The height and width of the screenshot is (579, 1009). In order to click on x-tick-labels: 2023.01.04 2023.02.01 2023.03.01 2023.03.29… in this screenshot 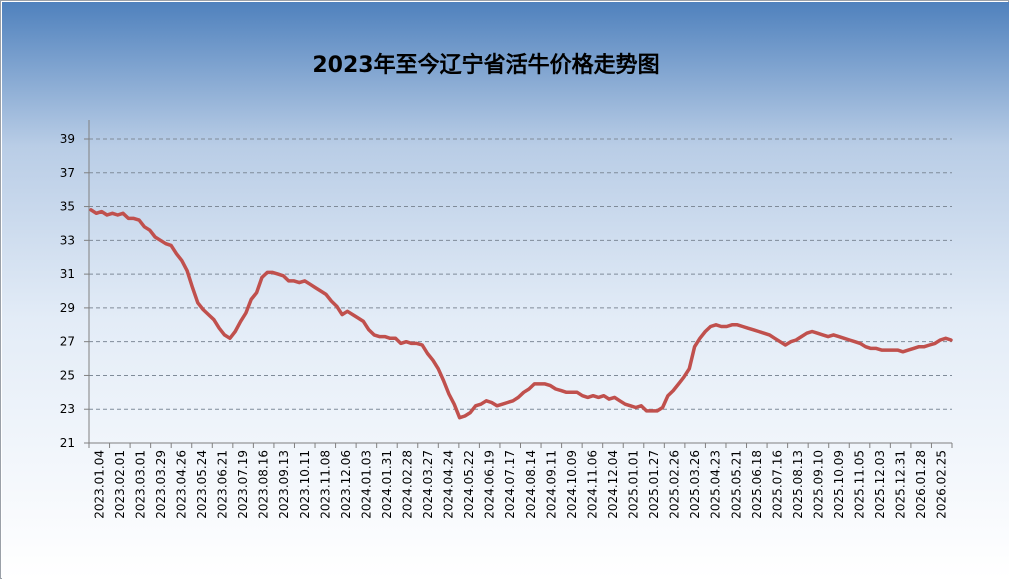, I will do `click(520, 484)`.